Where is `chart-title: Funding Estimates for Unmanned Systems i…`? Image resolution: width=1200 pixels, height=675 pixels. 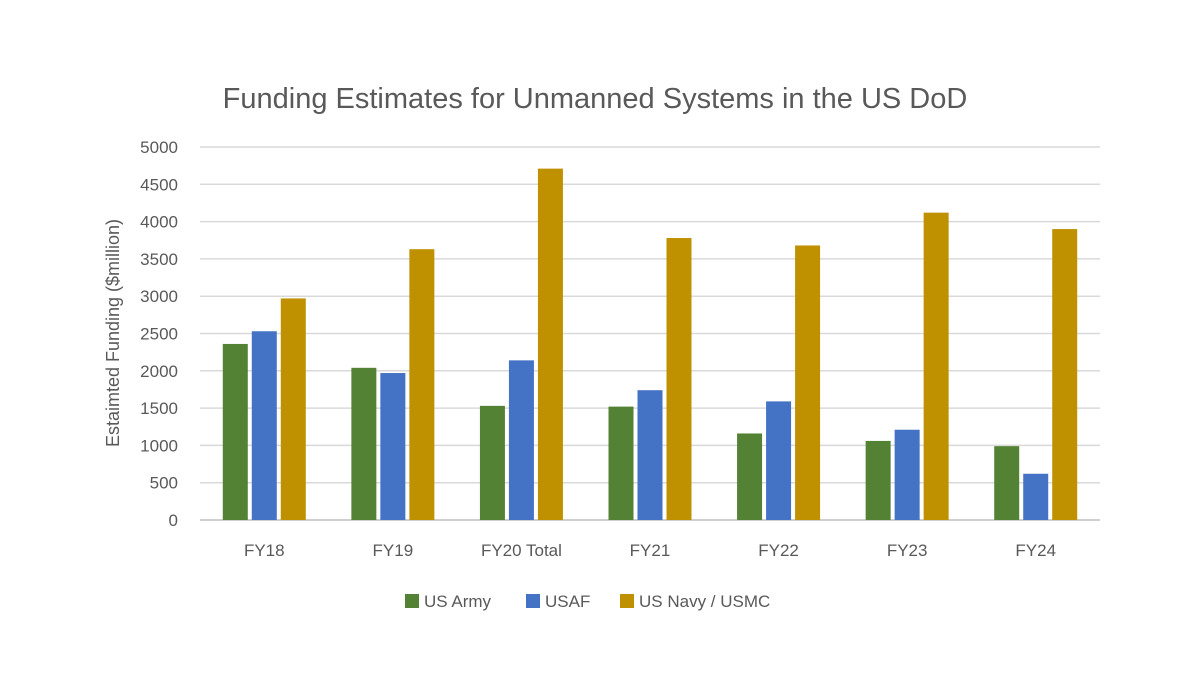 chart-title: Funding Estimates for Unmanned Systems i… is located at coordinates (595, 99).